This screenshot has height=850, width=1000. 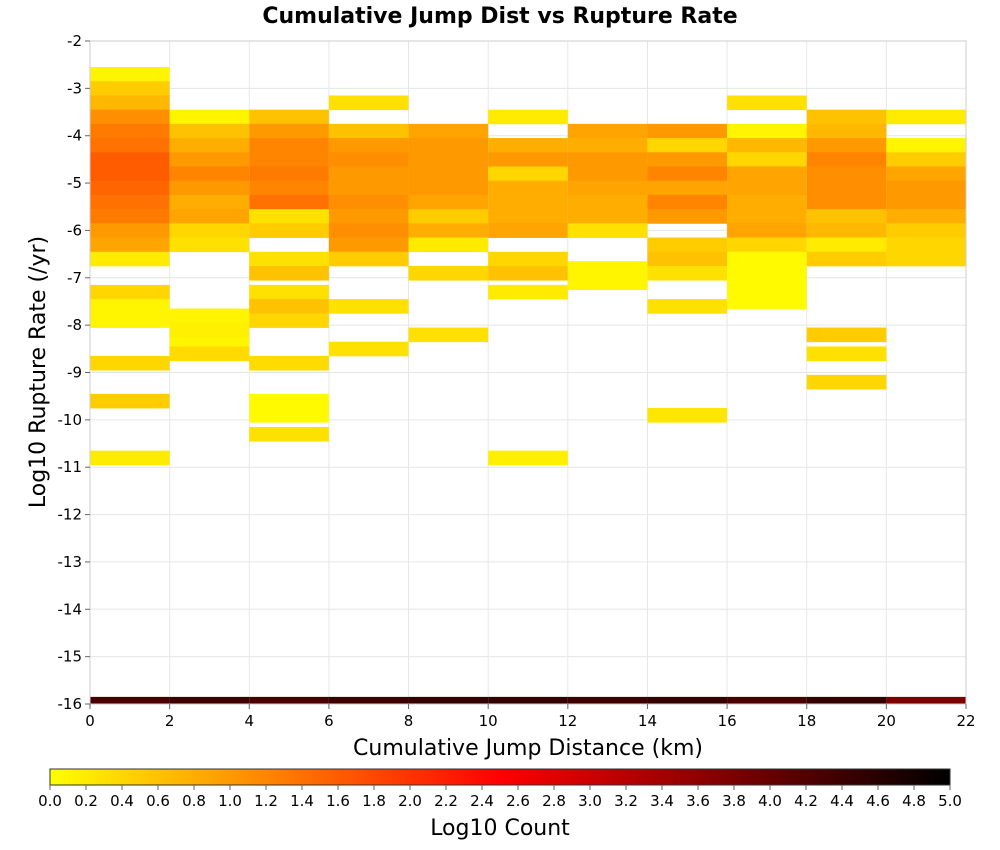 I want to click on colorbar-tick-label: 2.4, so click(x=482, y=801).